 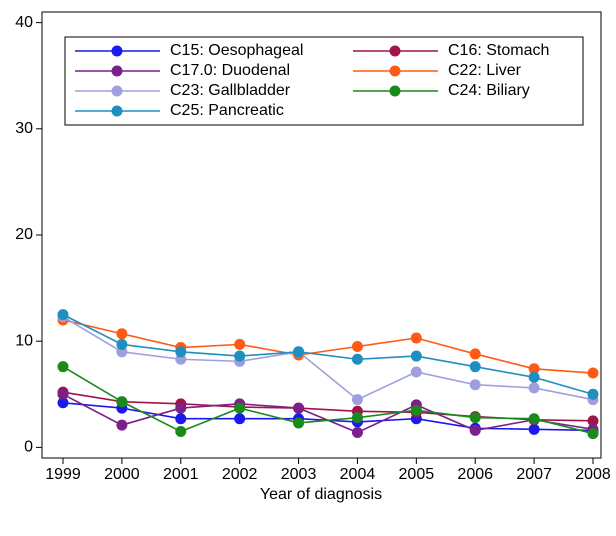 I want to click on x-tick-label: 2006, so click(x=475, y=474).